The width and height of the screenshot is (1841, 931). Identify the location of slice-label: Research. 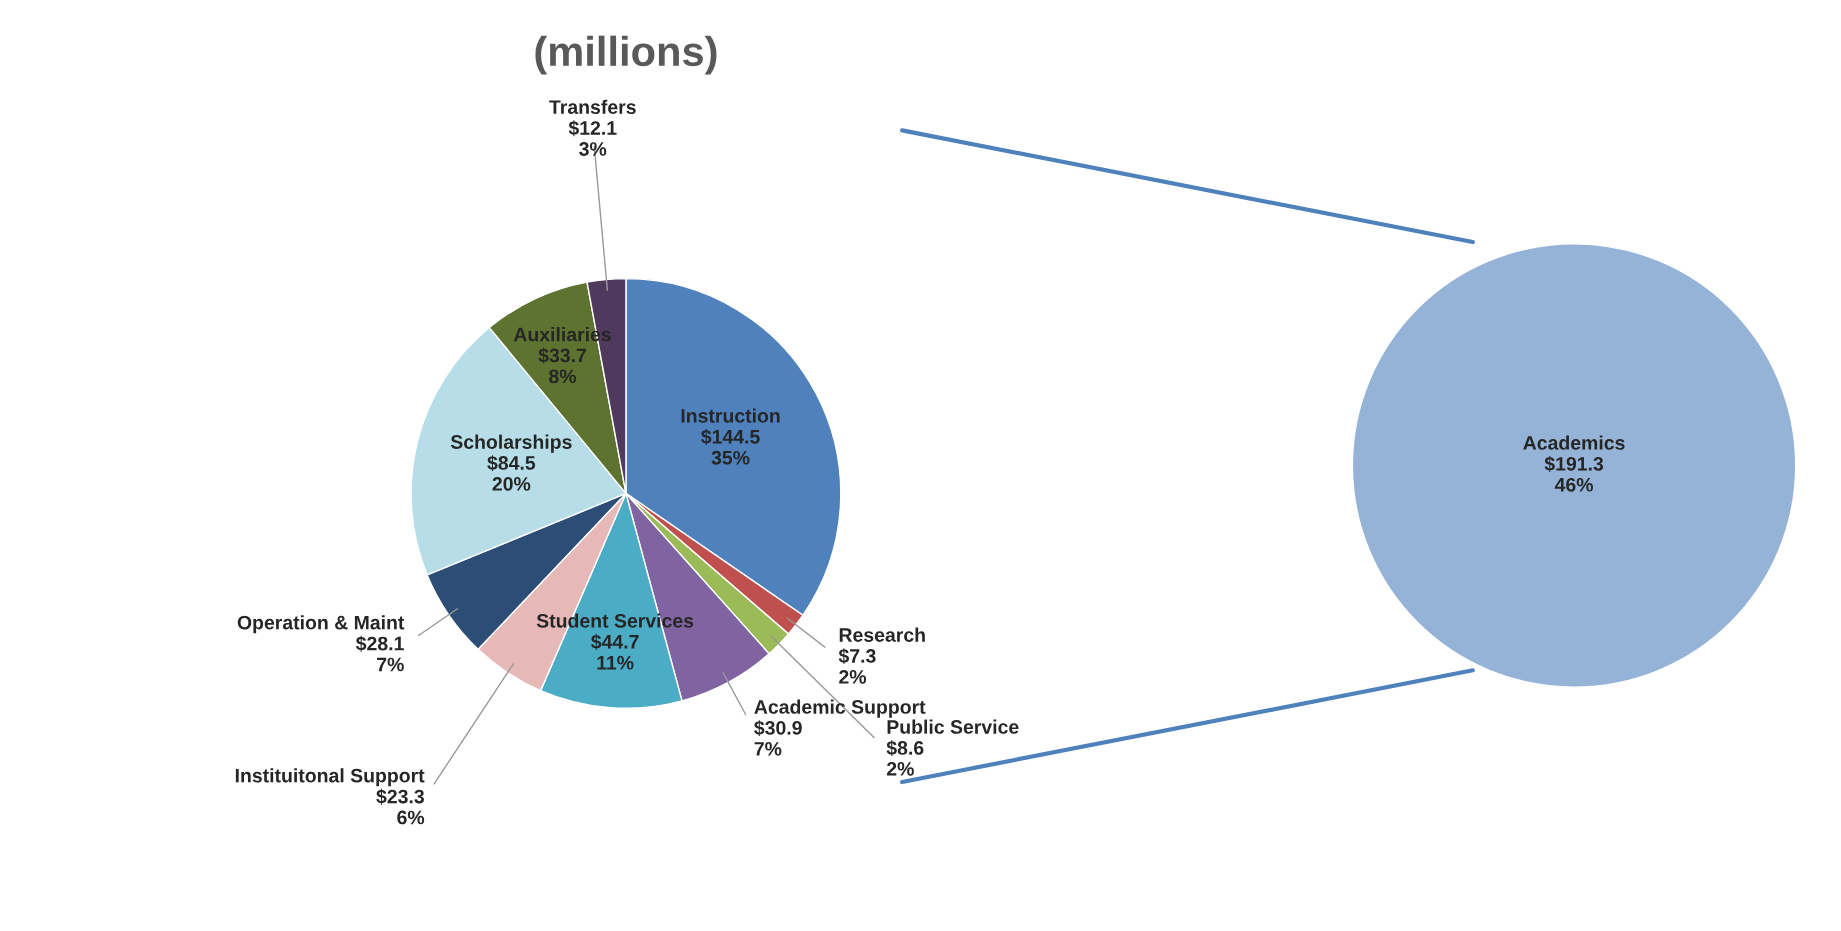
(882, 634).